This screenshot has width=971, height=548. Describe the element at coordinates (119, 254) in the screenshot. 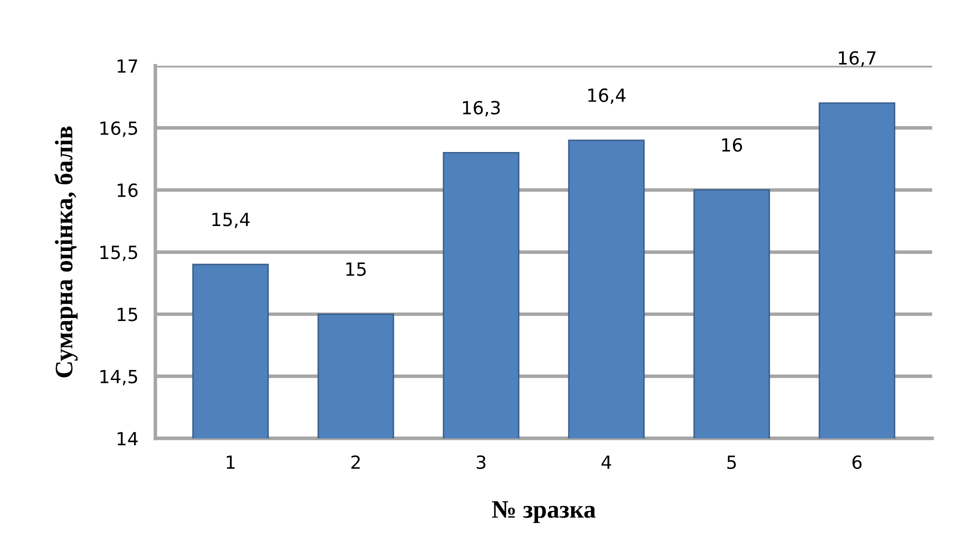

I see `y-tick-label: 15,5` at that location.